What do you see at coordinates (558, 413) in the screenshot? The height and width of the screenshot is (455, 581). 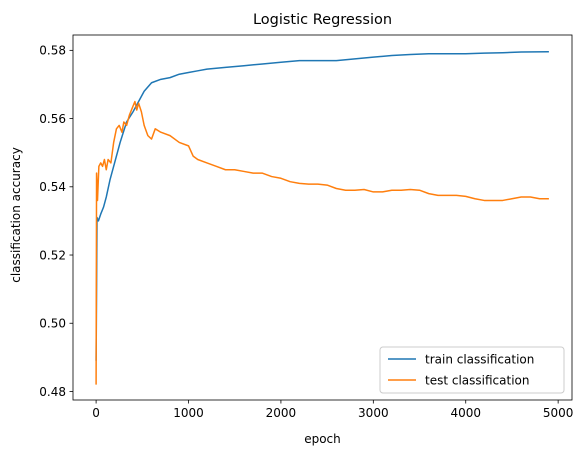 I see `x-tick-label: 5000` at bounding box center [558, 413].